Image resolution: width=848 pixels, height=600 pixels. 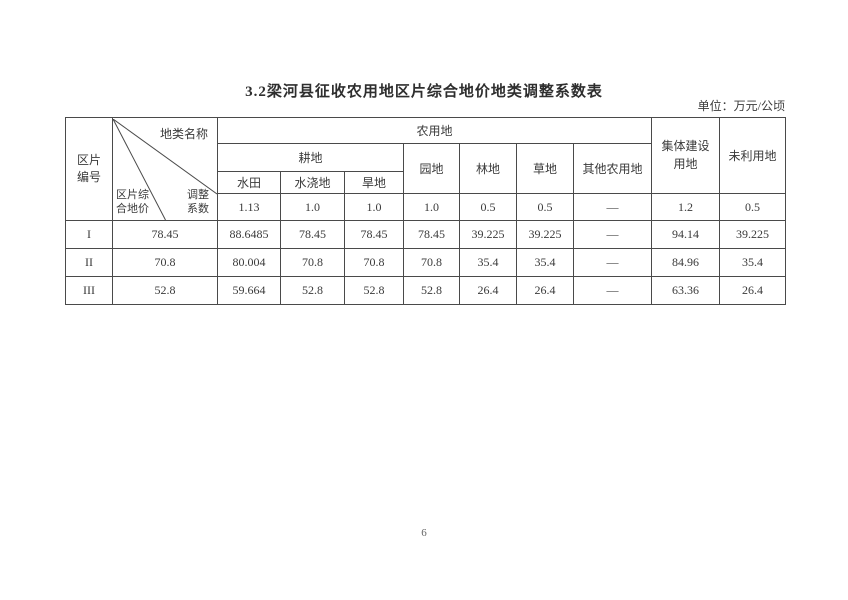 What do you see at coordinates (686, 234) in the screenshot?
I see `value-cell: 94.14` at bounding box center [686, 234].